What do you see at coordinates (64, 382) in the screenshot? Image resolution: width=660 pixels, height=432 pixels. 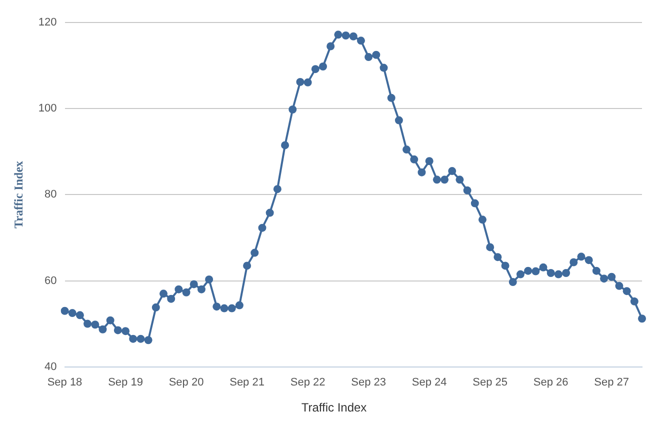 I see `x-tick-label: Sep 18` at bounding box center [64, 382].